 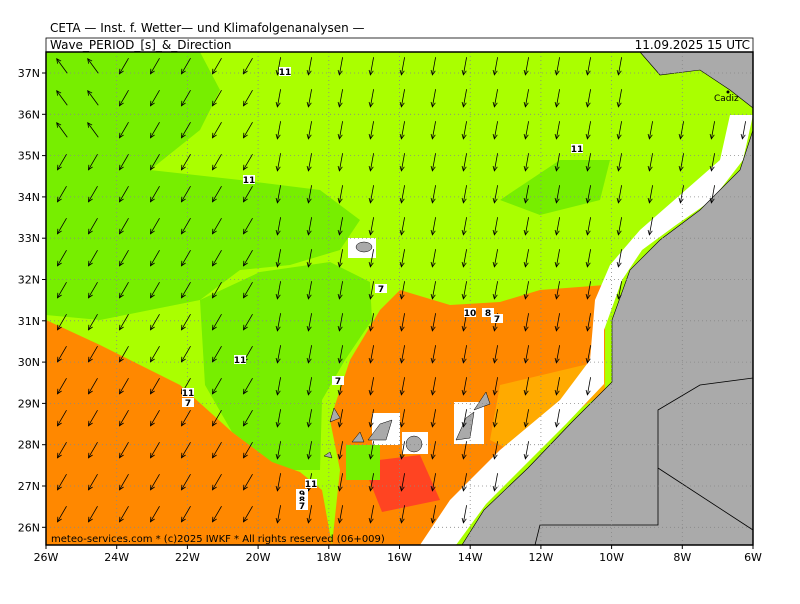 I want to click on contour-label: 10, so click(x=470, y=314).